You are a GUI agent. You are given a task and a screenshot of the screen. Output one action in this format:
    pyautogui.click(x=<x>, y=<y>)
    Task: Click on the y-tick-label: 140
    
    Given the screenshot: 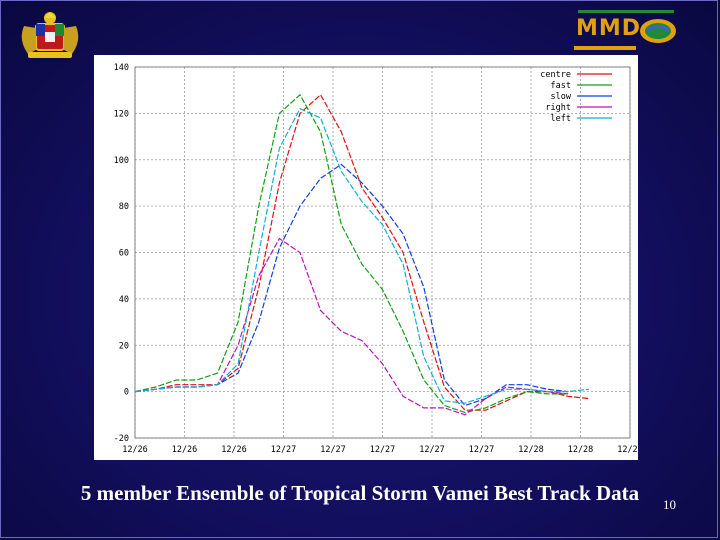 What is the action you would take?
    pyautogui.click(x=121, y=68)
    